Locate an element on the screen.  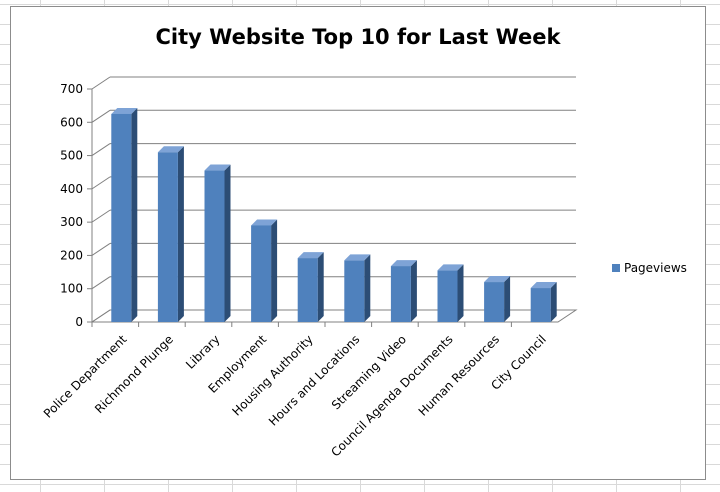
x-tick-label: Police Department is located at coordinates (85, 376).